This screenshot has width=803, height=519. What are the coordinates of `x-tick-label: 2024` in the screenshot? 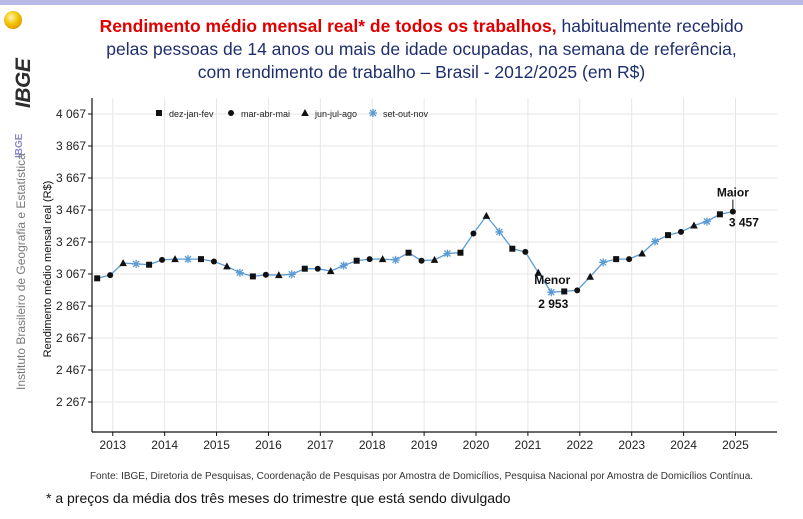 It's located at (683, 445).